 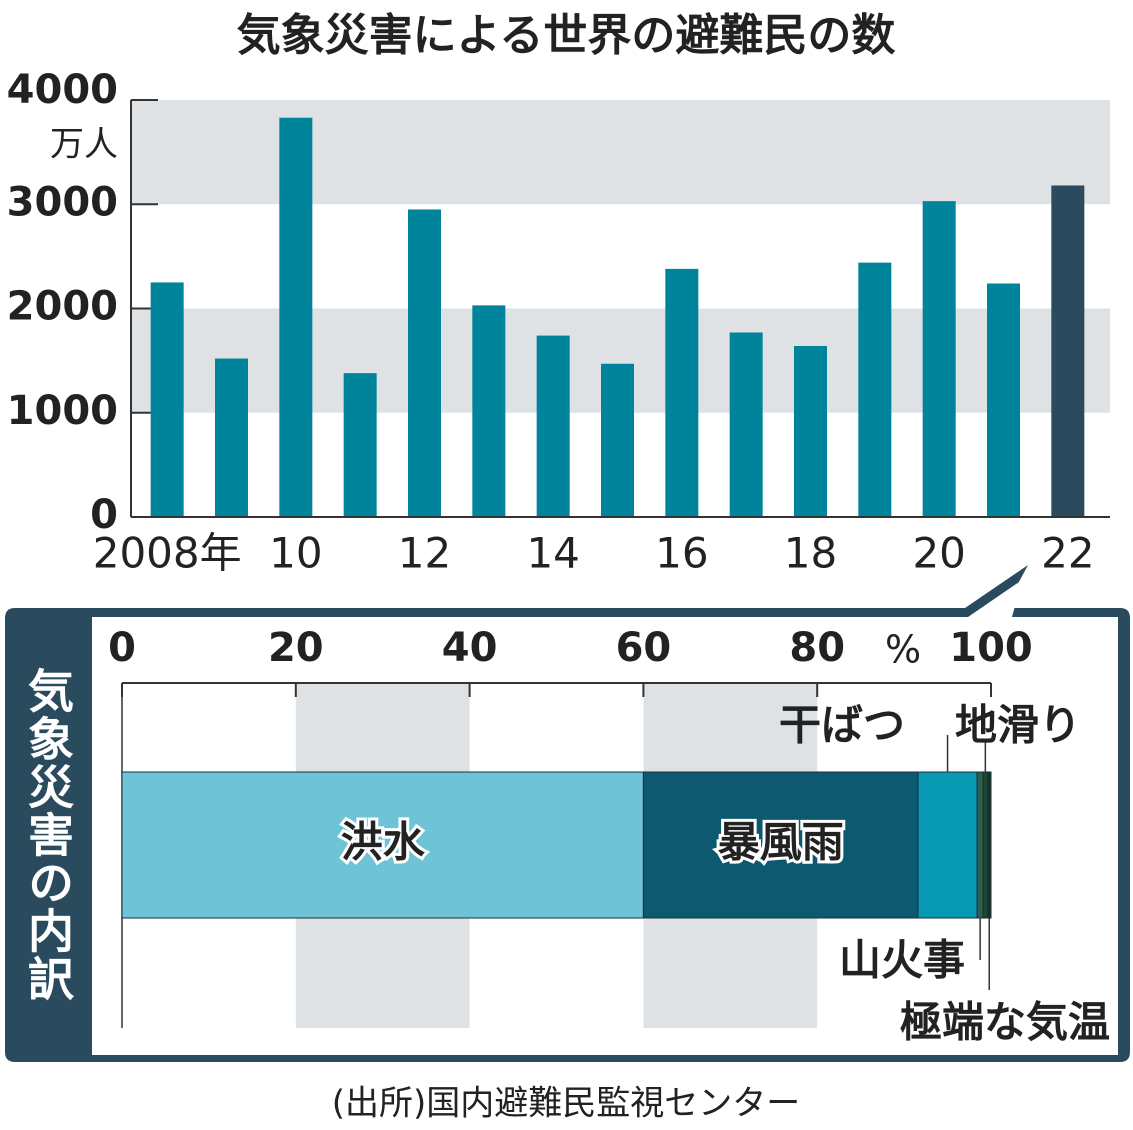 I want to click on x-tick-label: 40, so click(x=470, y=648).